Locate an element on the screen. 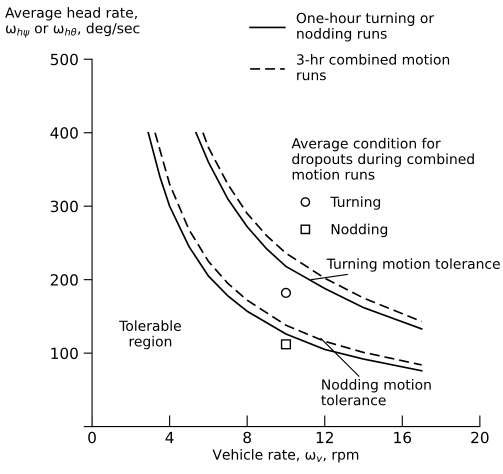  x-tick-label: 20 is located at coordinates (480, 438).